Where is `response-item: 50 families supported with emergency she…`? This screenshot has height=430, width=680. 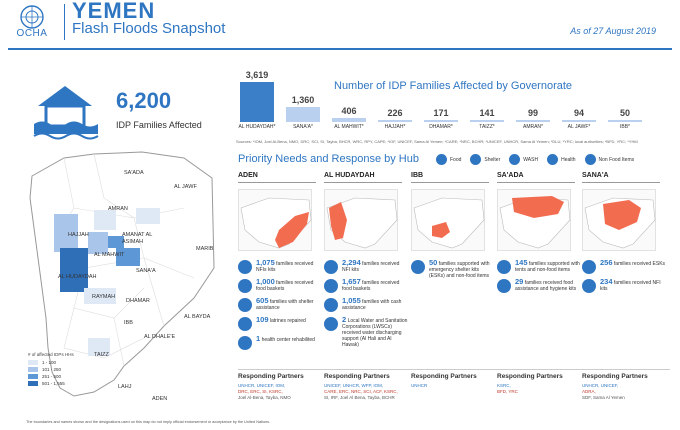 response-item: 50 families supported with emergency she… is located at coordinates (453, 269).